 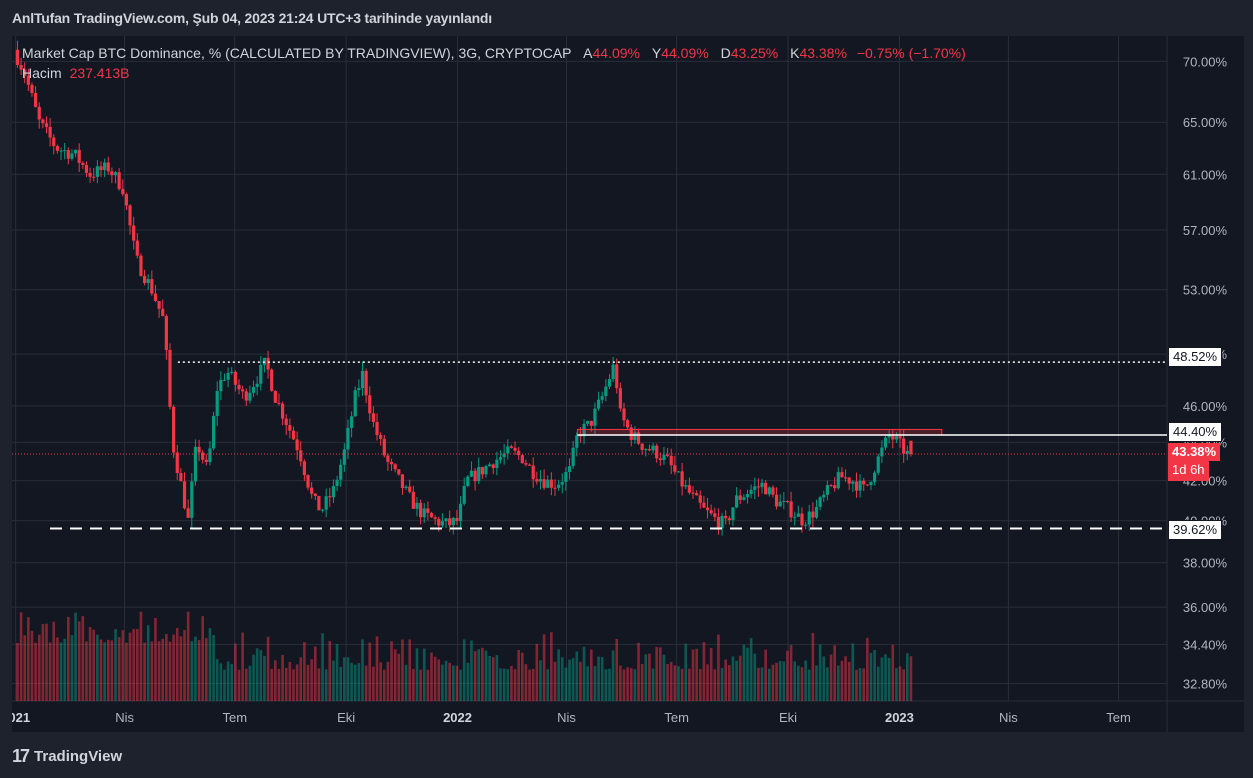 I want to click on y-tick-label: 53.00%, so click(x=1205, y=290).